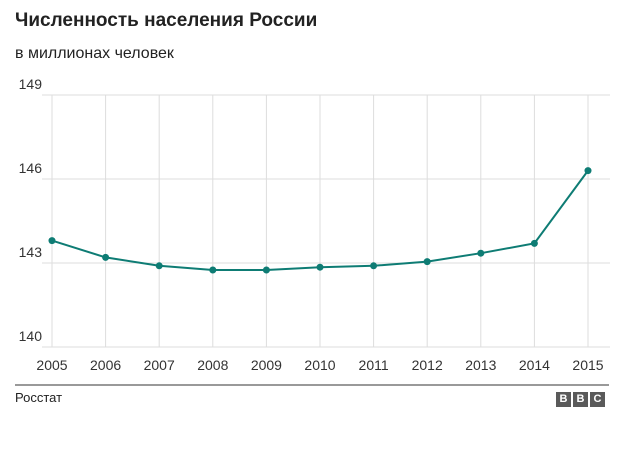  Describe the element at coordinates (374, 365) in the screenshot. I see `x-tick-label: 2011` at that location.